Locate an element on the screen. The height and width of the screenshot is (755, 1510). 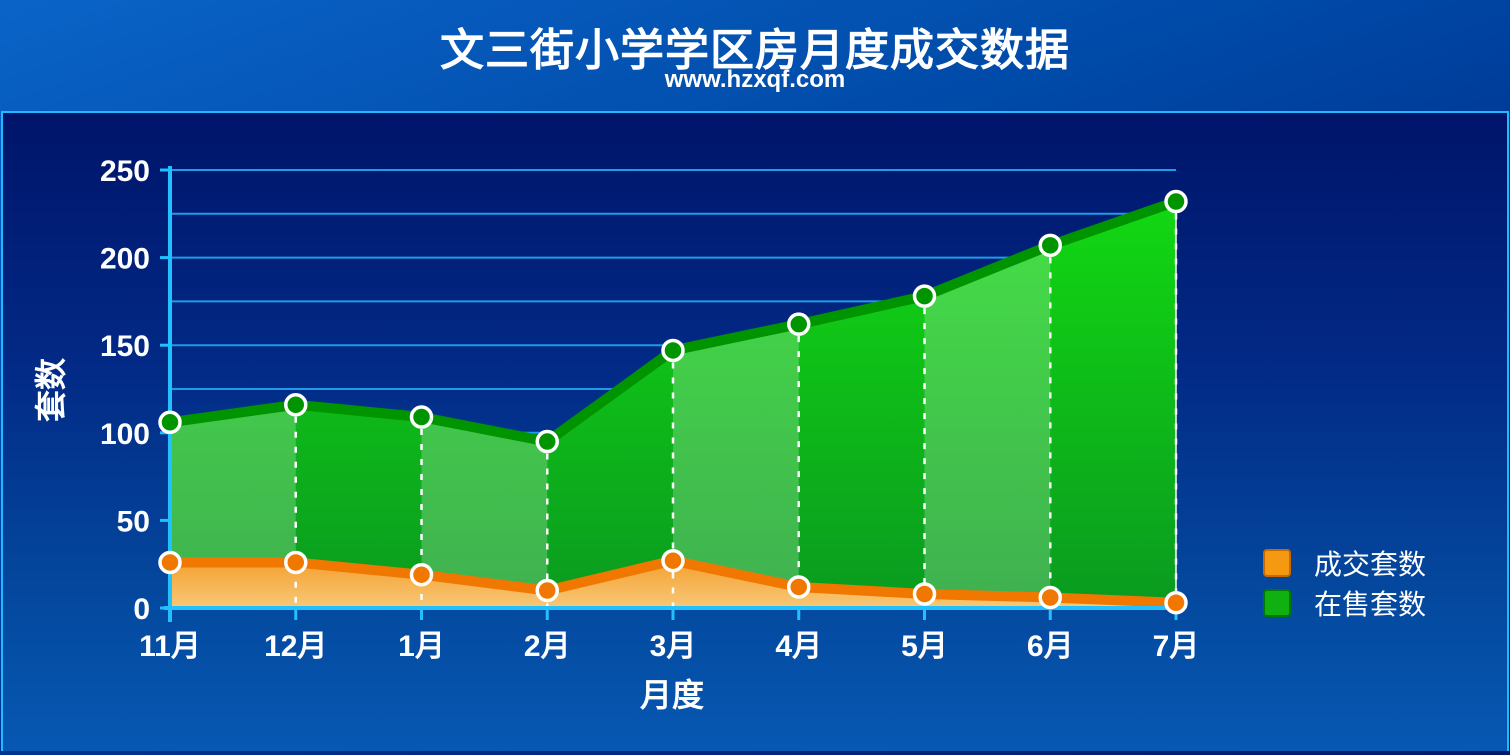
y-tick-label: 200 is located at coordinates (125, 259).